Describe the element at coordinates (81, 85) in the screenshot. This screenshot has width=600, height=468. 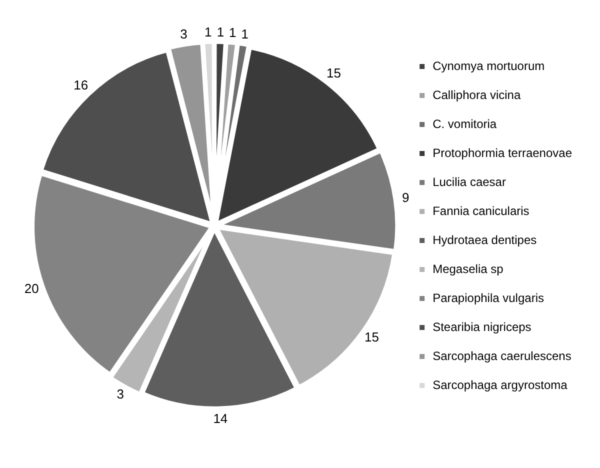
I see `data-label: 16` at that location.